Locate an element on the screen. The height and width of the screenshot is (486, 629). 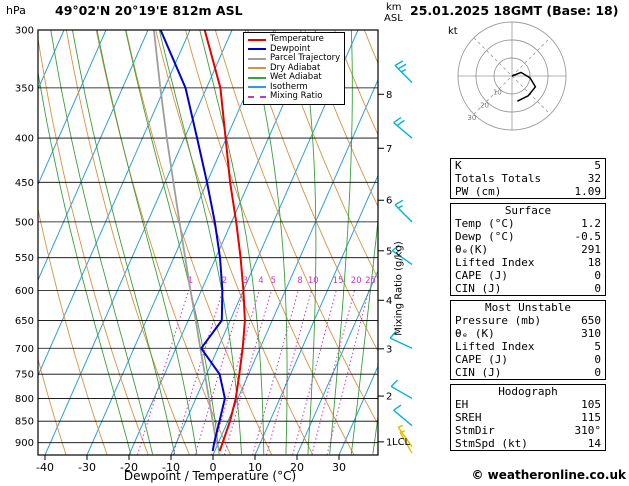
stats-label: θₑ (K) is located at coordinates (475, 333).